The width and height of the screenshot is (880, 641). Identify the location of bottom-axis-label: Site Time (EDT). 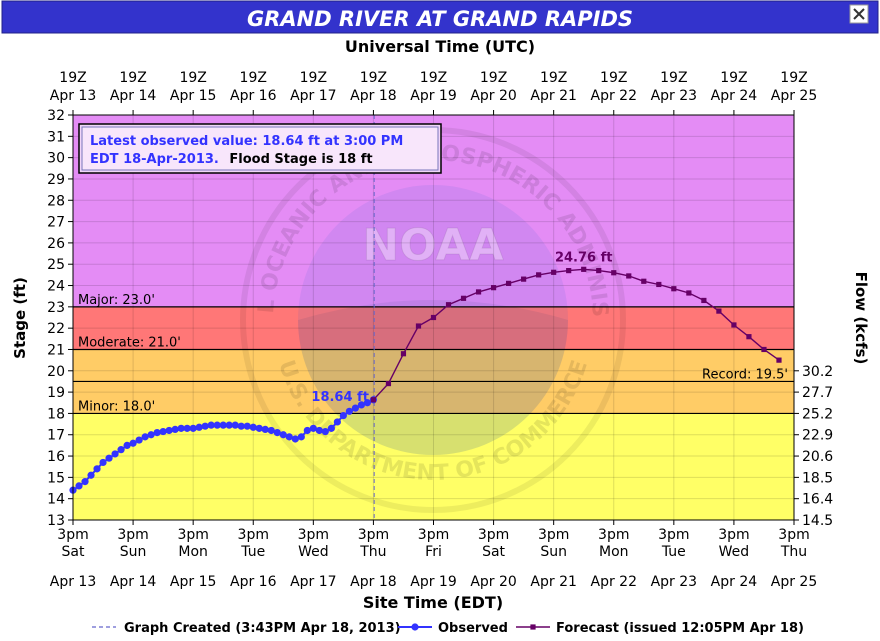
(433, 602).